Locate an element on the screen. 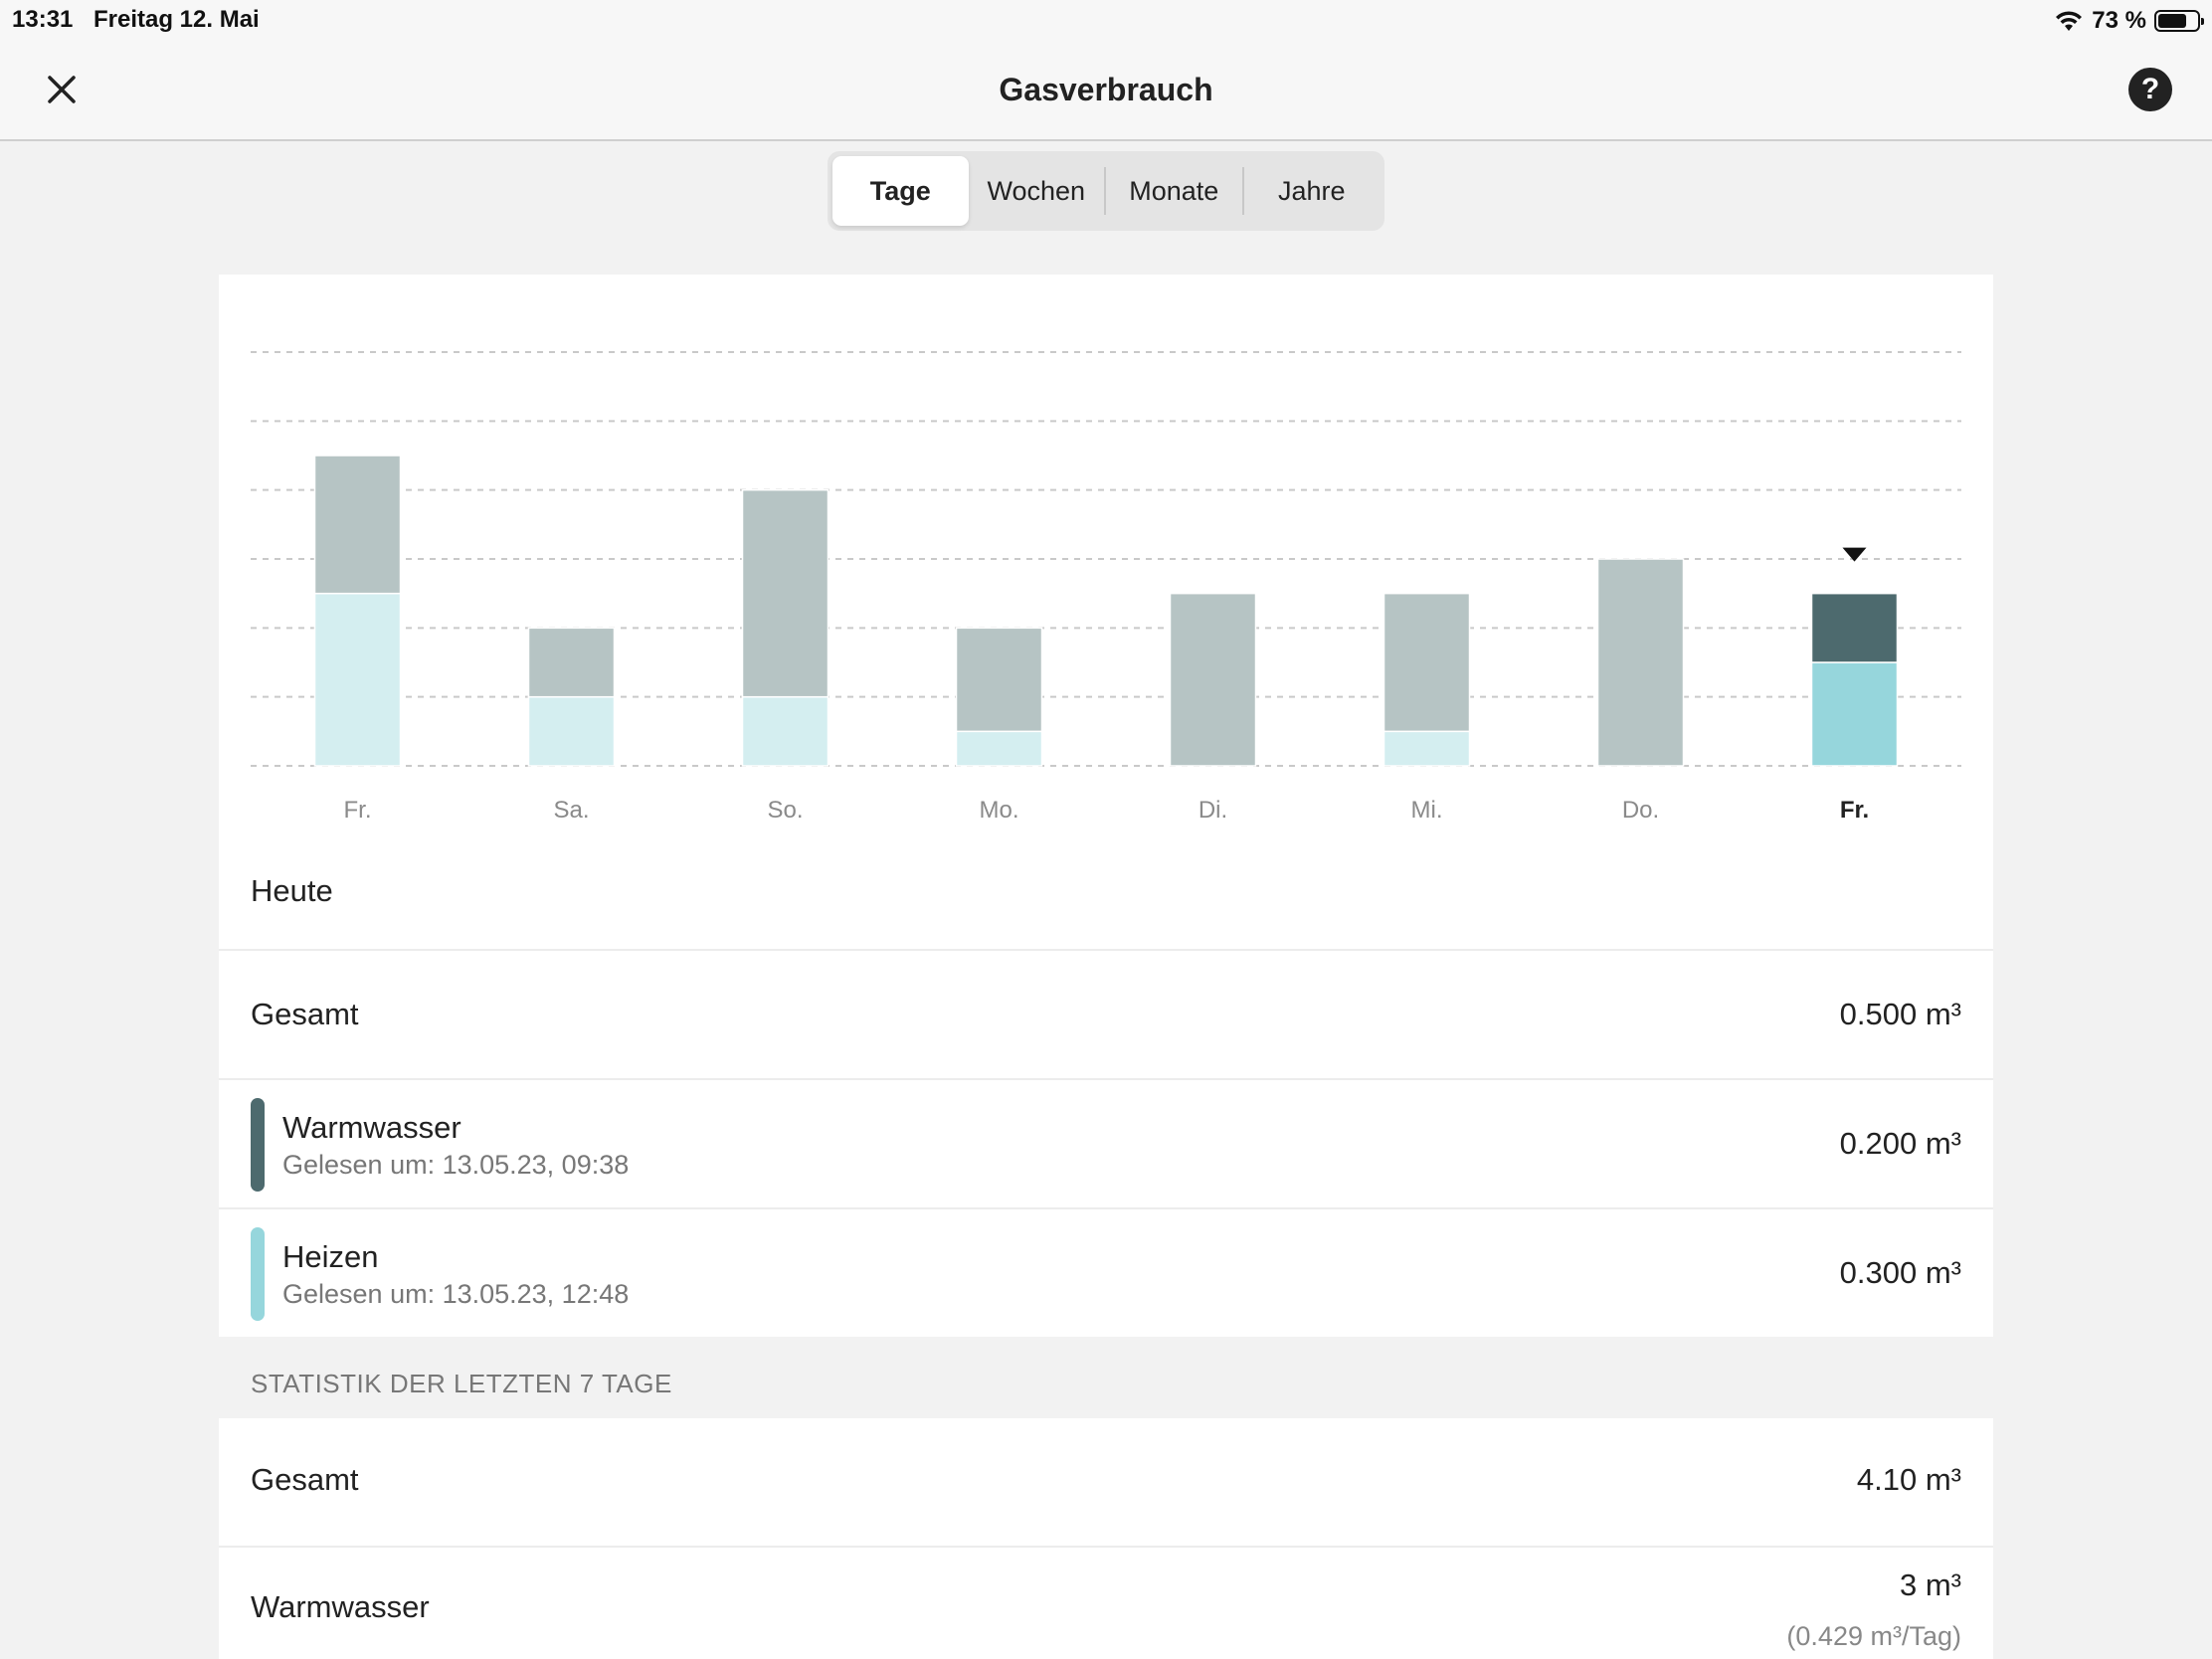  close-button is located at coordinates (62, 89).